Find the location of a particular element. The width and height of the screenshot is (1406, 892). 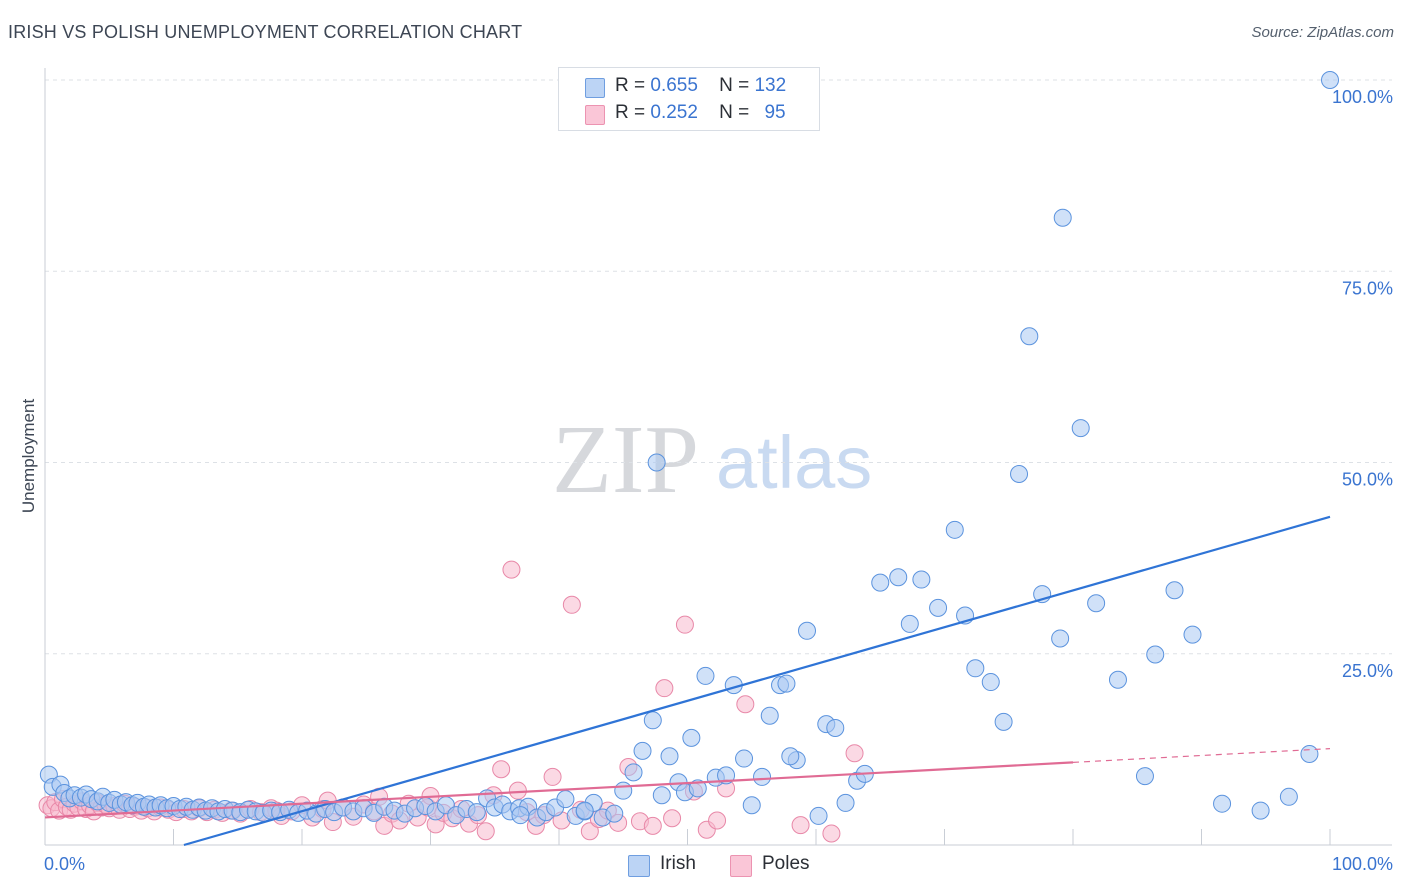

legend: Irish Poles is located at coordinates (703, 865).